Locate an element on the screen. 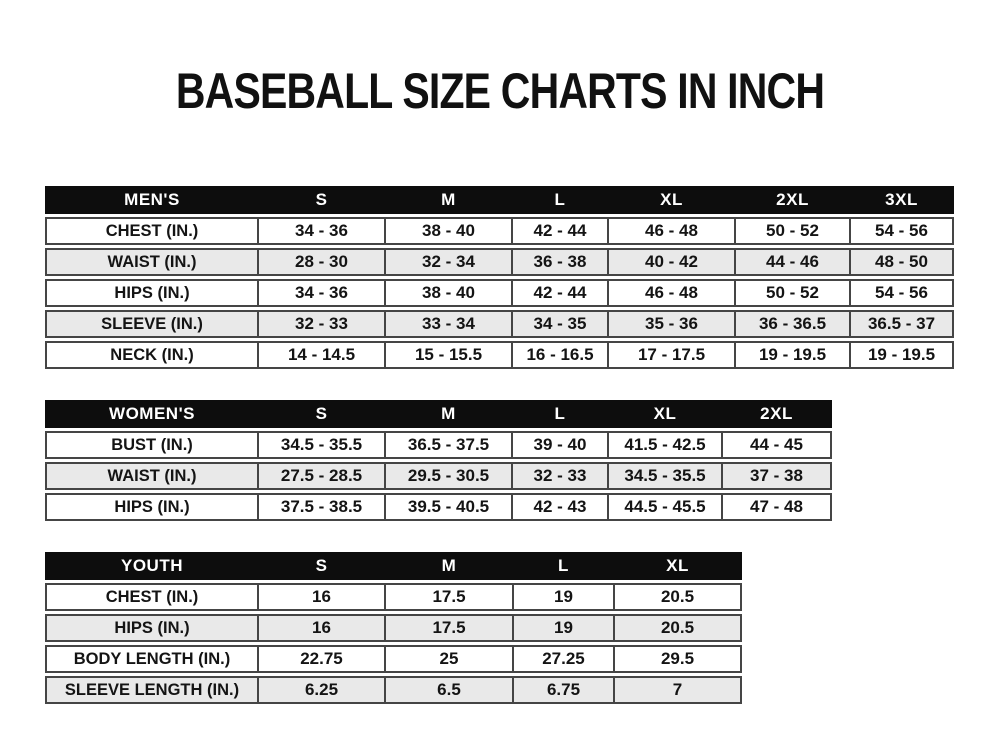  mens-header-row: MEN'S S M L XL 2XL 3XL is located at coordinates (499, 200).